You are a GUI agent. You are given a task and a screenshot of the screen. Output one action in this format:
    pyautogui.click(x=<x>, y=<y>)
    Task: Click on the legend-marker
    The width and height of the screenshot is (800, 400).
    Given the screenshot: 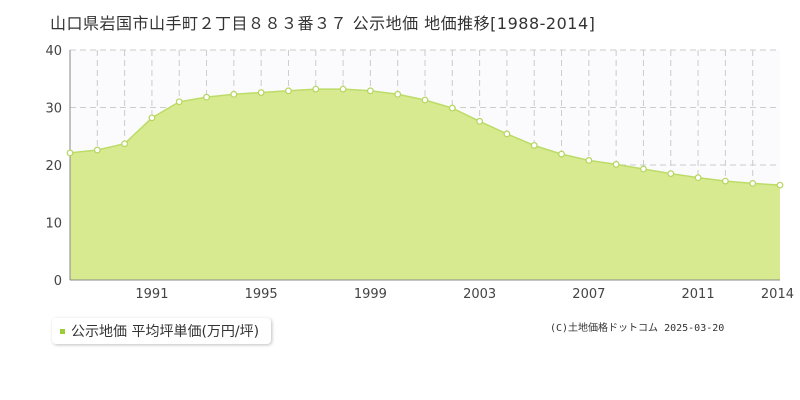 What is the action you would take?
    pyautogui.click(x=62, y=331)
    